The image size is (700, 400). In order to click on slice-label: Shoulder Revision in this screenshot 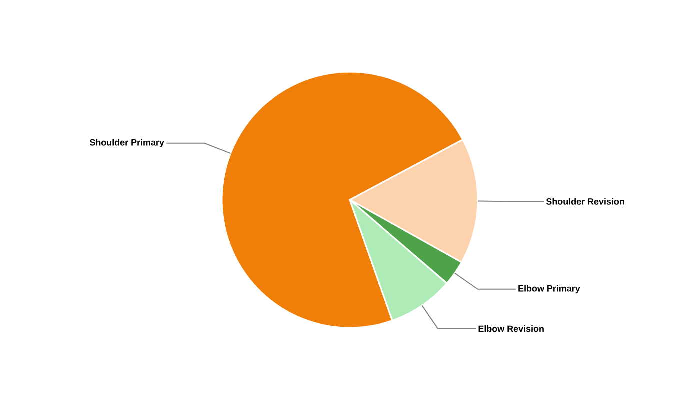, I will do `click(585, 201)`.